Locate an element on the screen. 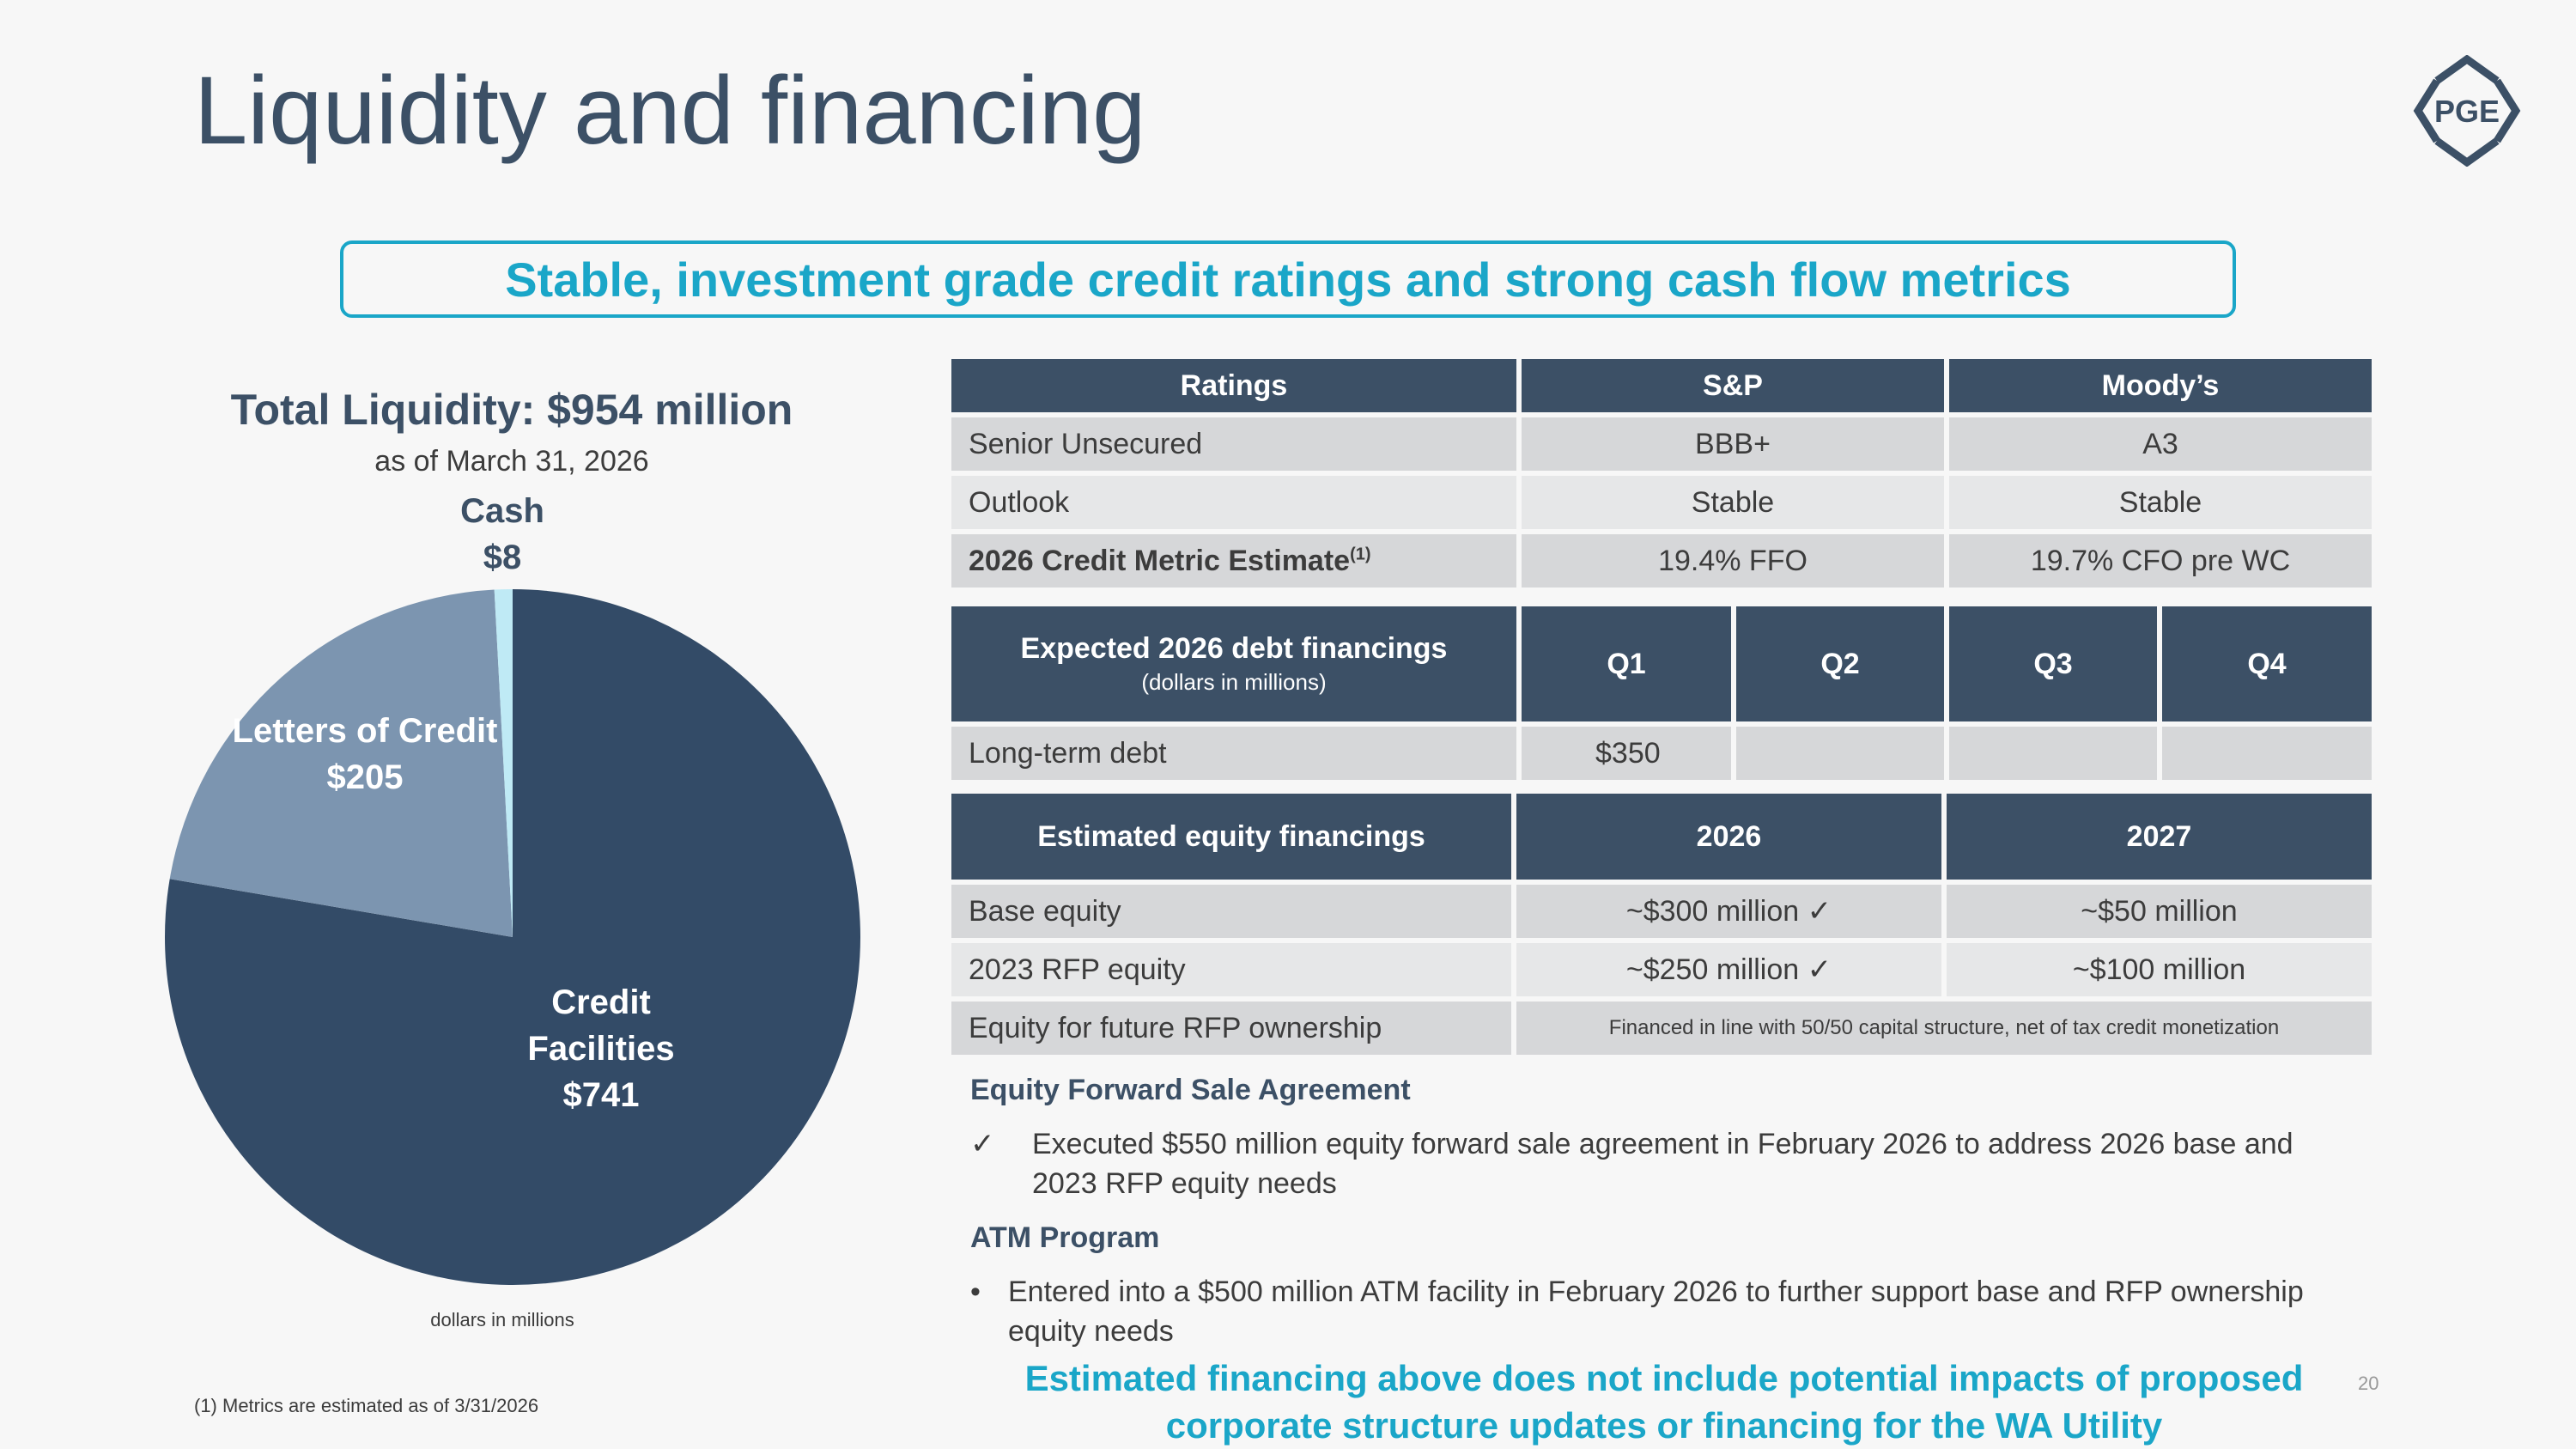 Image resolution: width=2576 pixels, height=1449 pixels. q4-header: Q4 is located at coordinates (2267, 663).